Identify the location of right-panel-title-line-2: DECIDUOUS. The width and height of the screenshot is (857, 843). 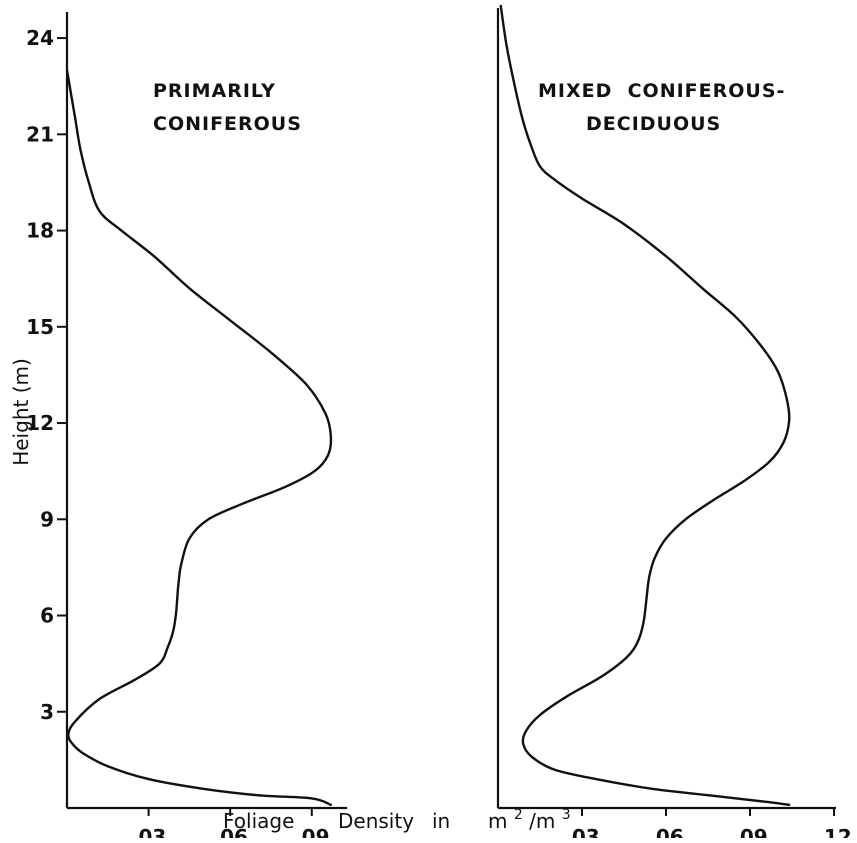
(653, 124).